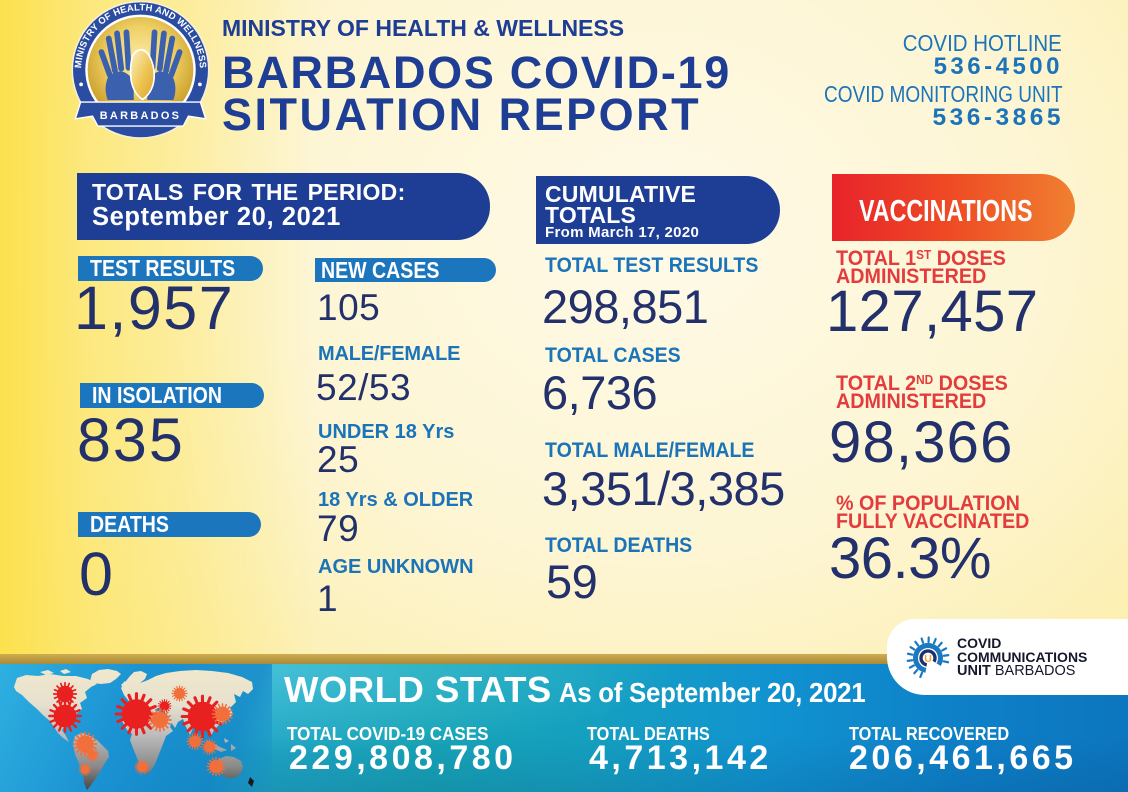 Image resolution: width=1128 pixels, height=792 pixels. What do you see at coordinates (141, 116) in the screenshot?
I see `svg-text: BARBADOS` at bounding box center [141, 116].